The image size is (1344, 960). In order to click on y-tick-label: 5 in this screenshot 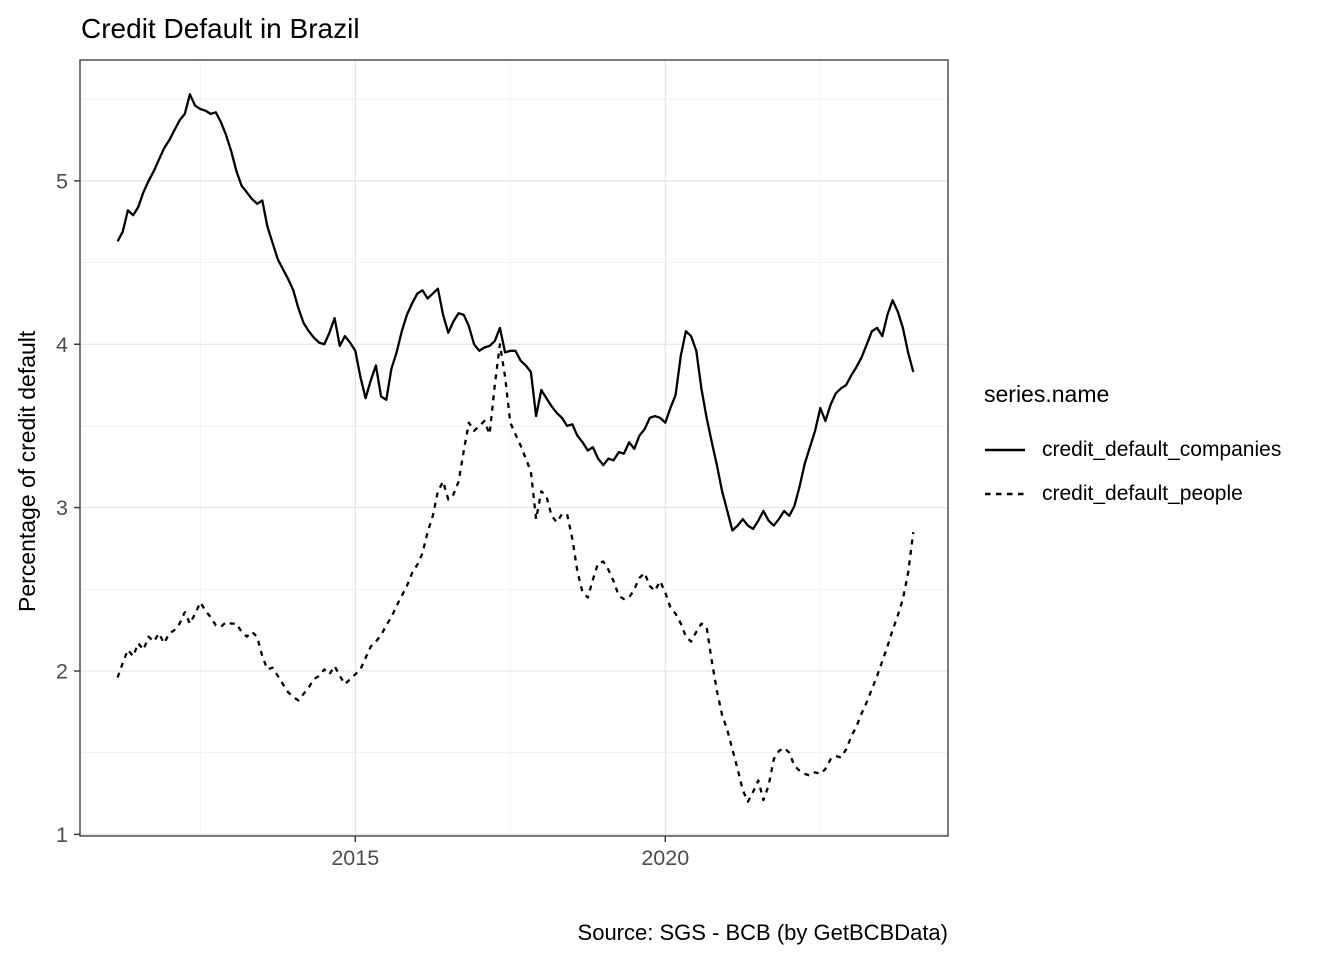, I will do `click(62, 181)`.